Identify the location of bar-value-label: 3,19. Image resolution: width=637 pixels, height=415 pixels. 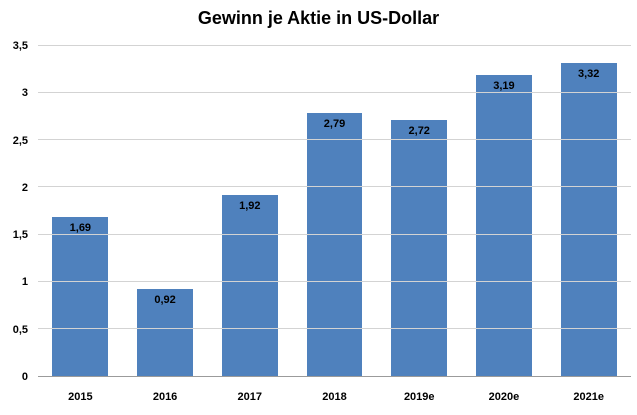
(504, 86).